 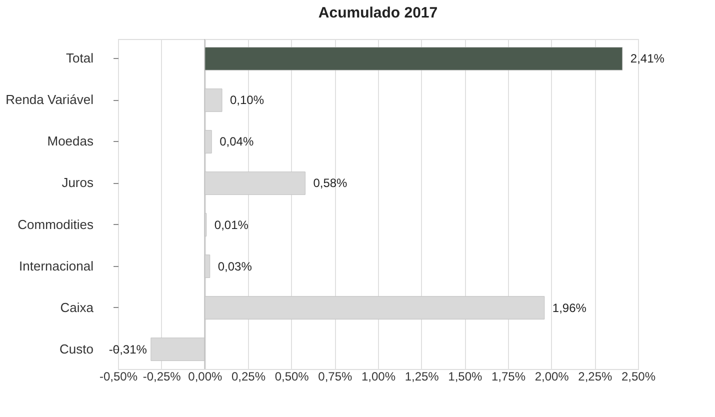 I want to click on data-label: 0,01%, so click(x=231, y=225).